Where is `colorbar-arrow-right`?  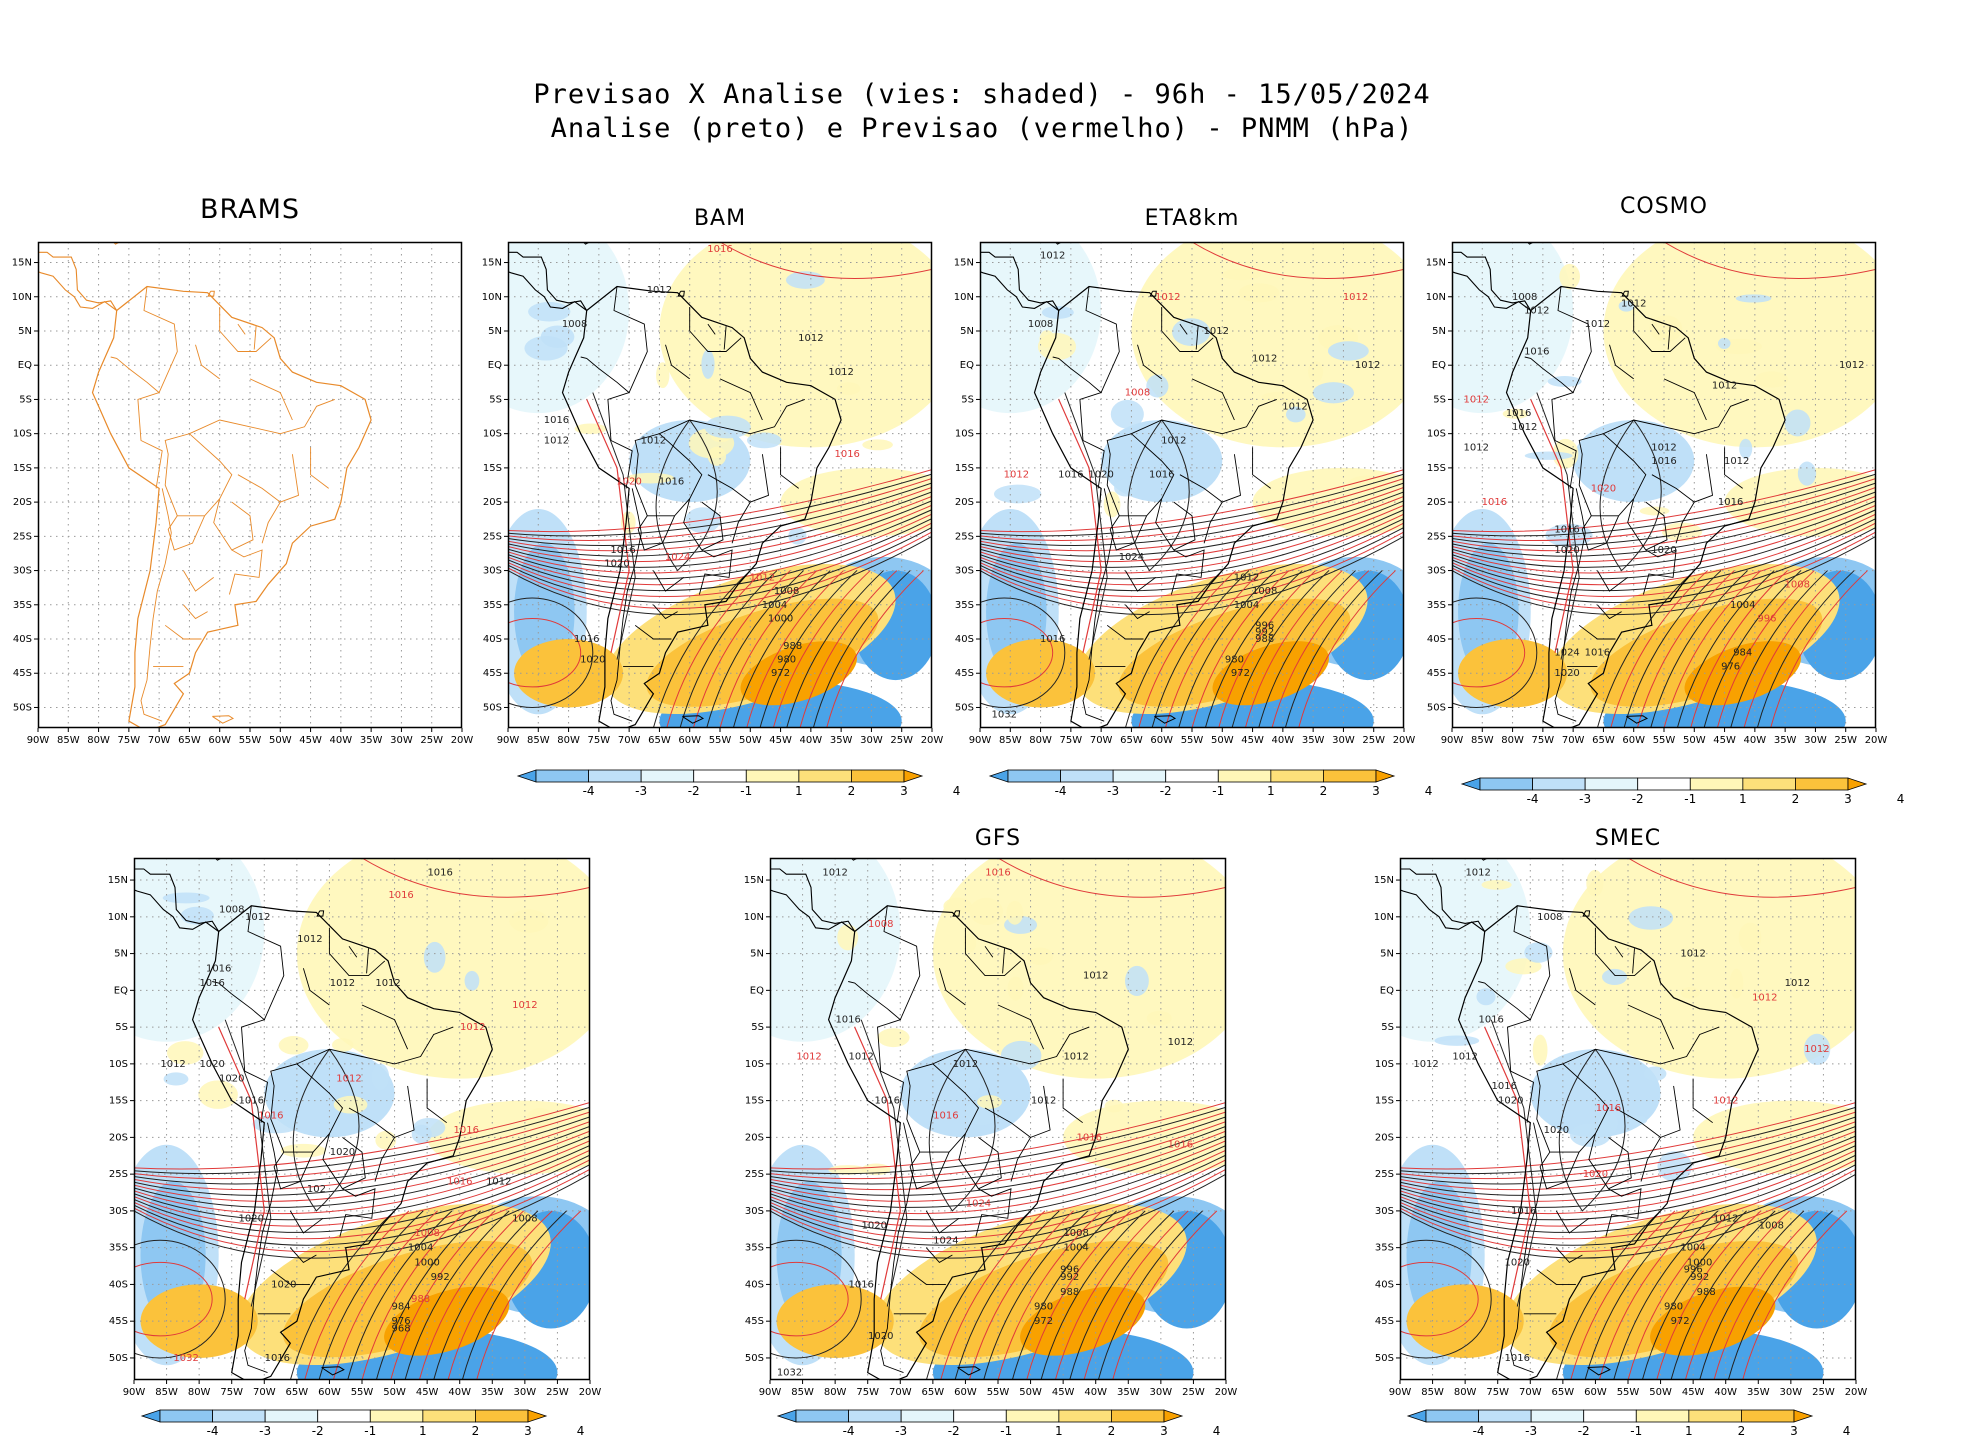 colorbar-arrow-right is located at coordinates (1857, 784).